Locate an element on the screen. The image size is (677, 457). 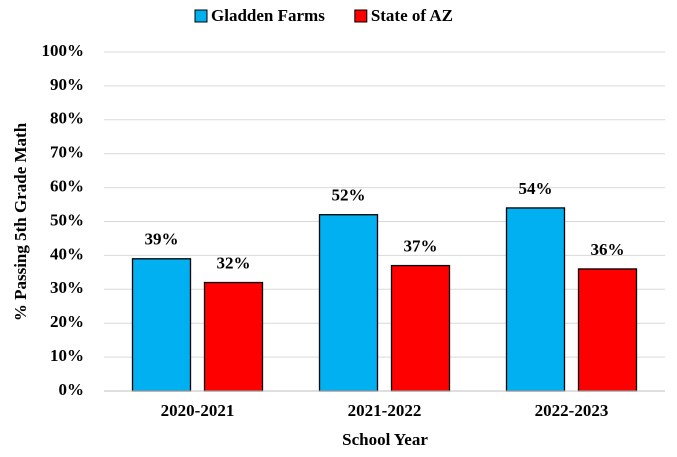
x-axis-title: School Year is located at coordinates (385, 439).